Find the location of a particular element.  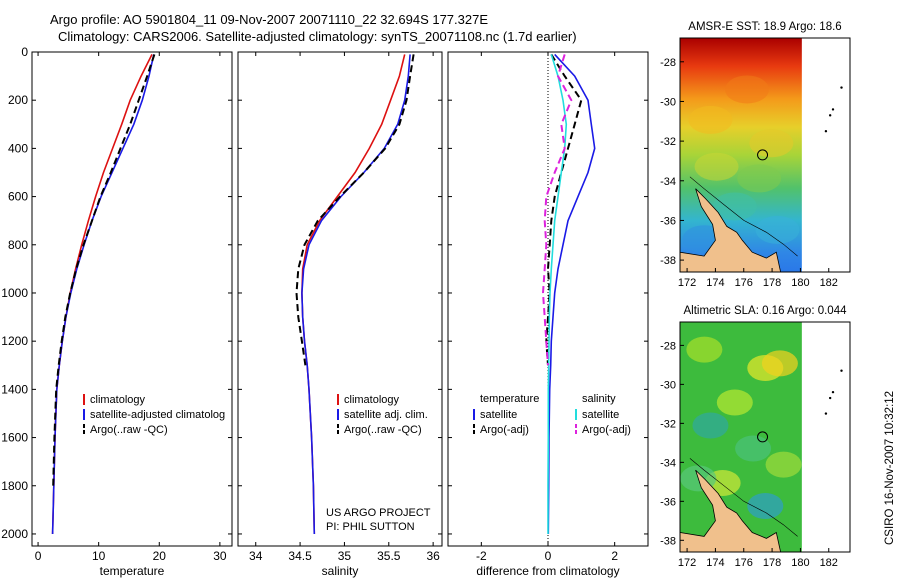

map-y-tick-label: -32 is located at coordinates (668, 142).